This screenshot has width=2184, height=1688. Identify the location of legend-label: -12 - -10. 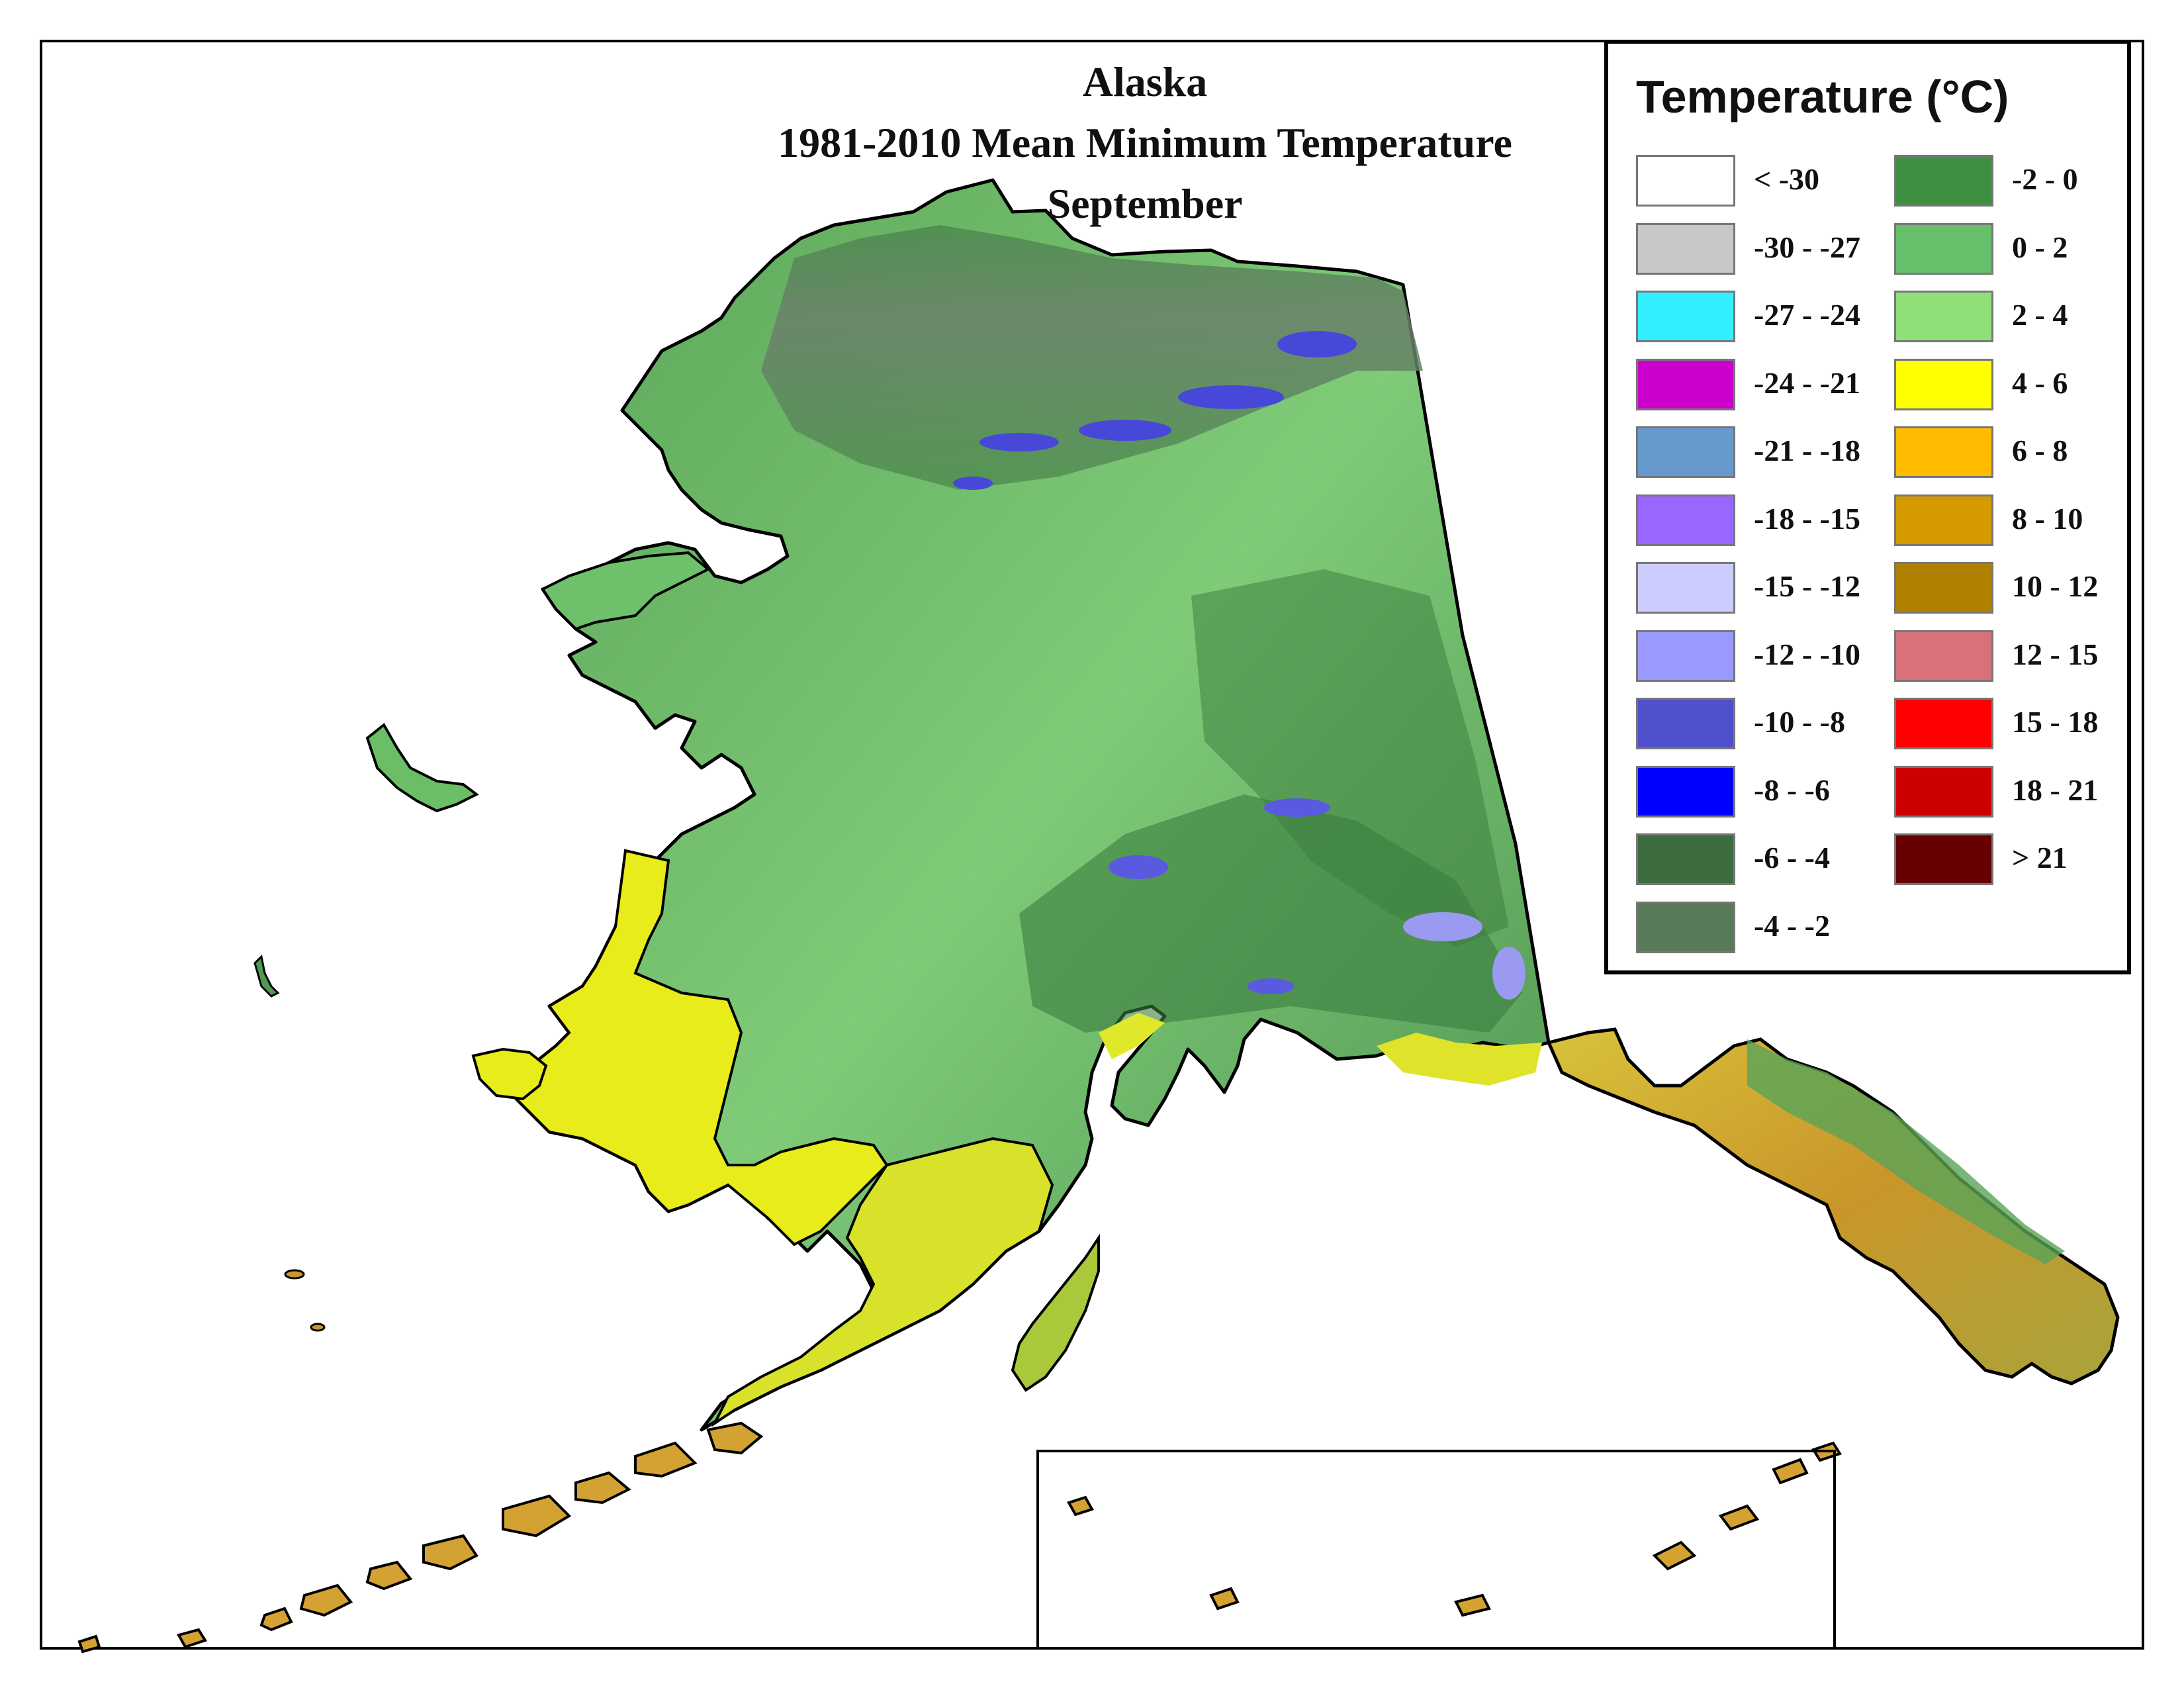
(1807, 654).